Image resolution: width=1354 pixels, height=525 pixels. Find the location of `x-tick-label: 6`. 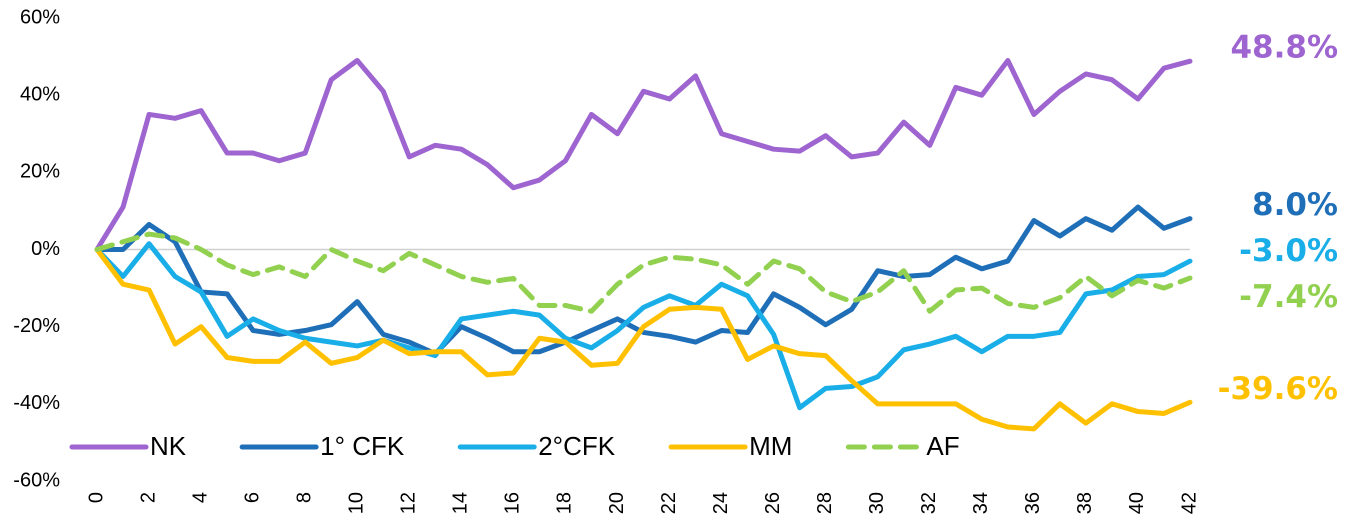

x-tick-label: 6 is located at coordinates (252, 497).